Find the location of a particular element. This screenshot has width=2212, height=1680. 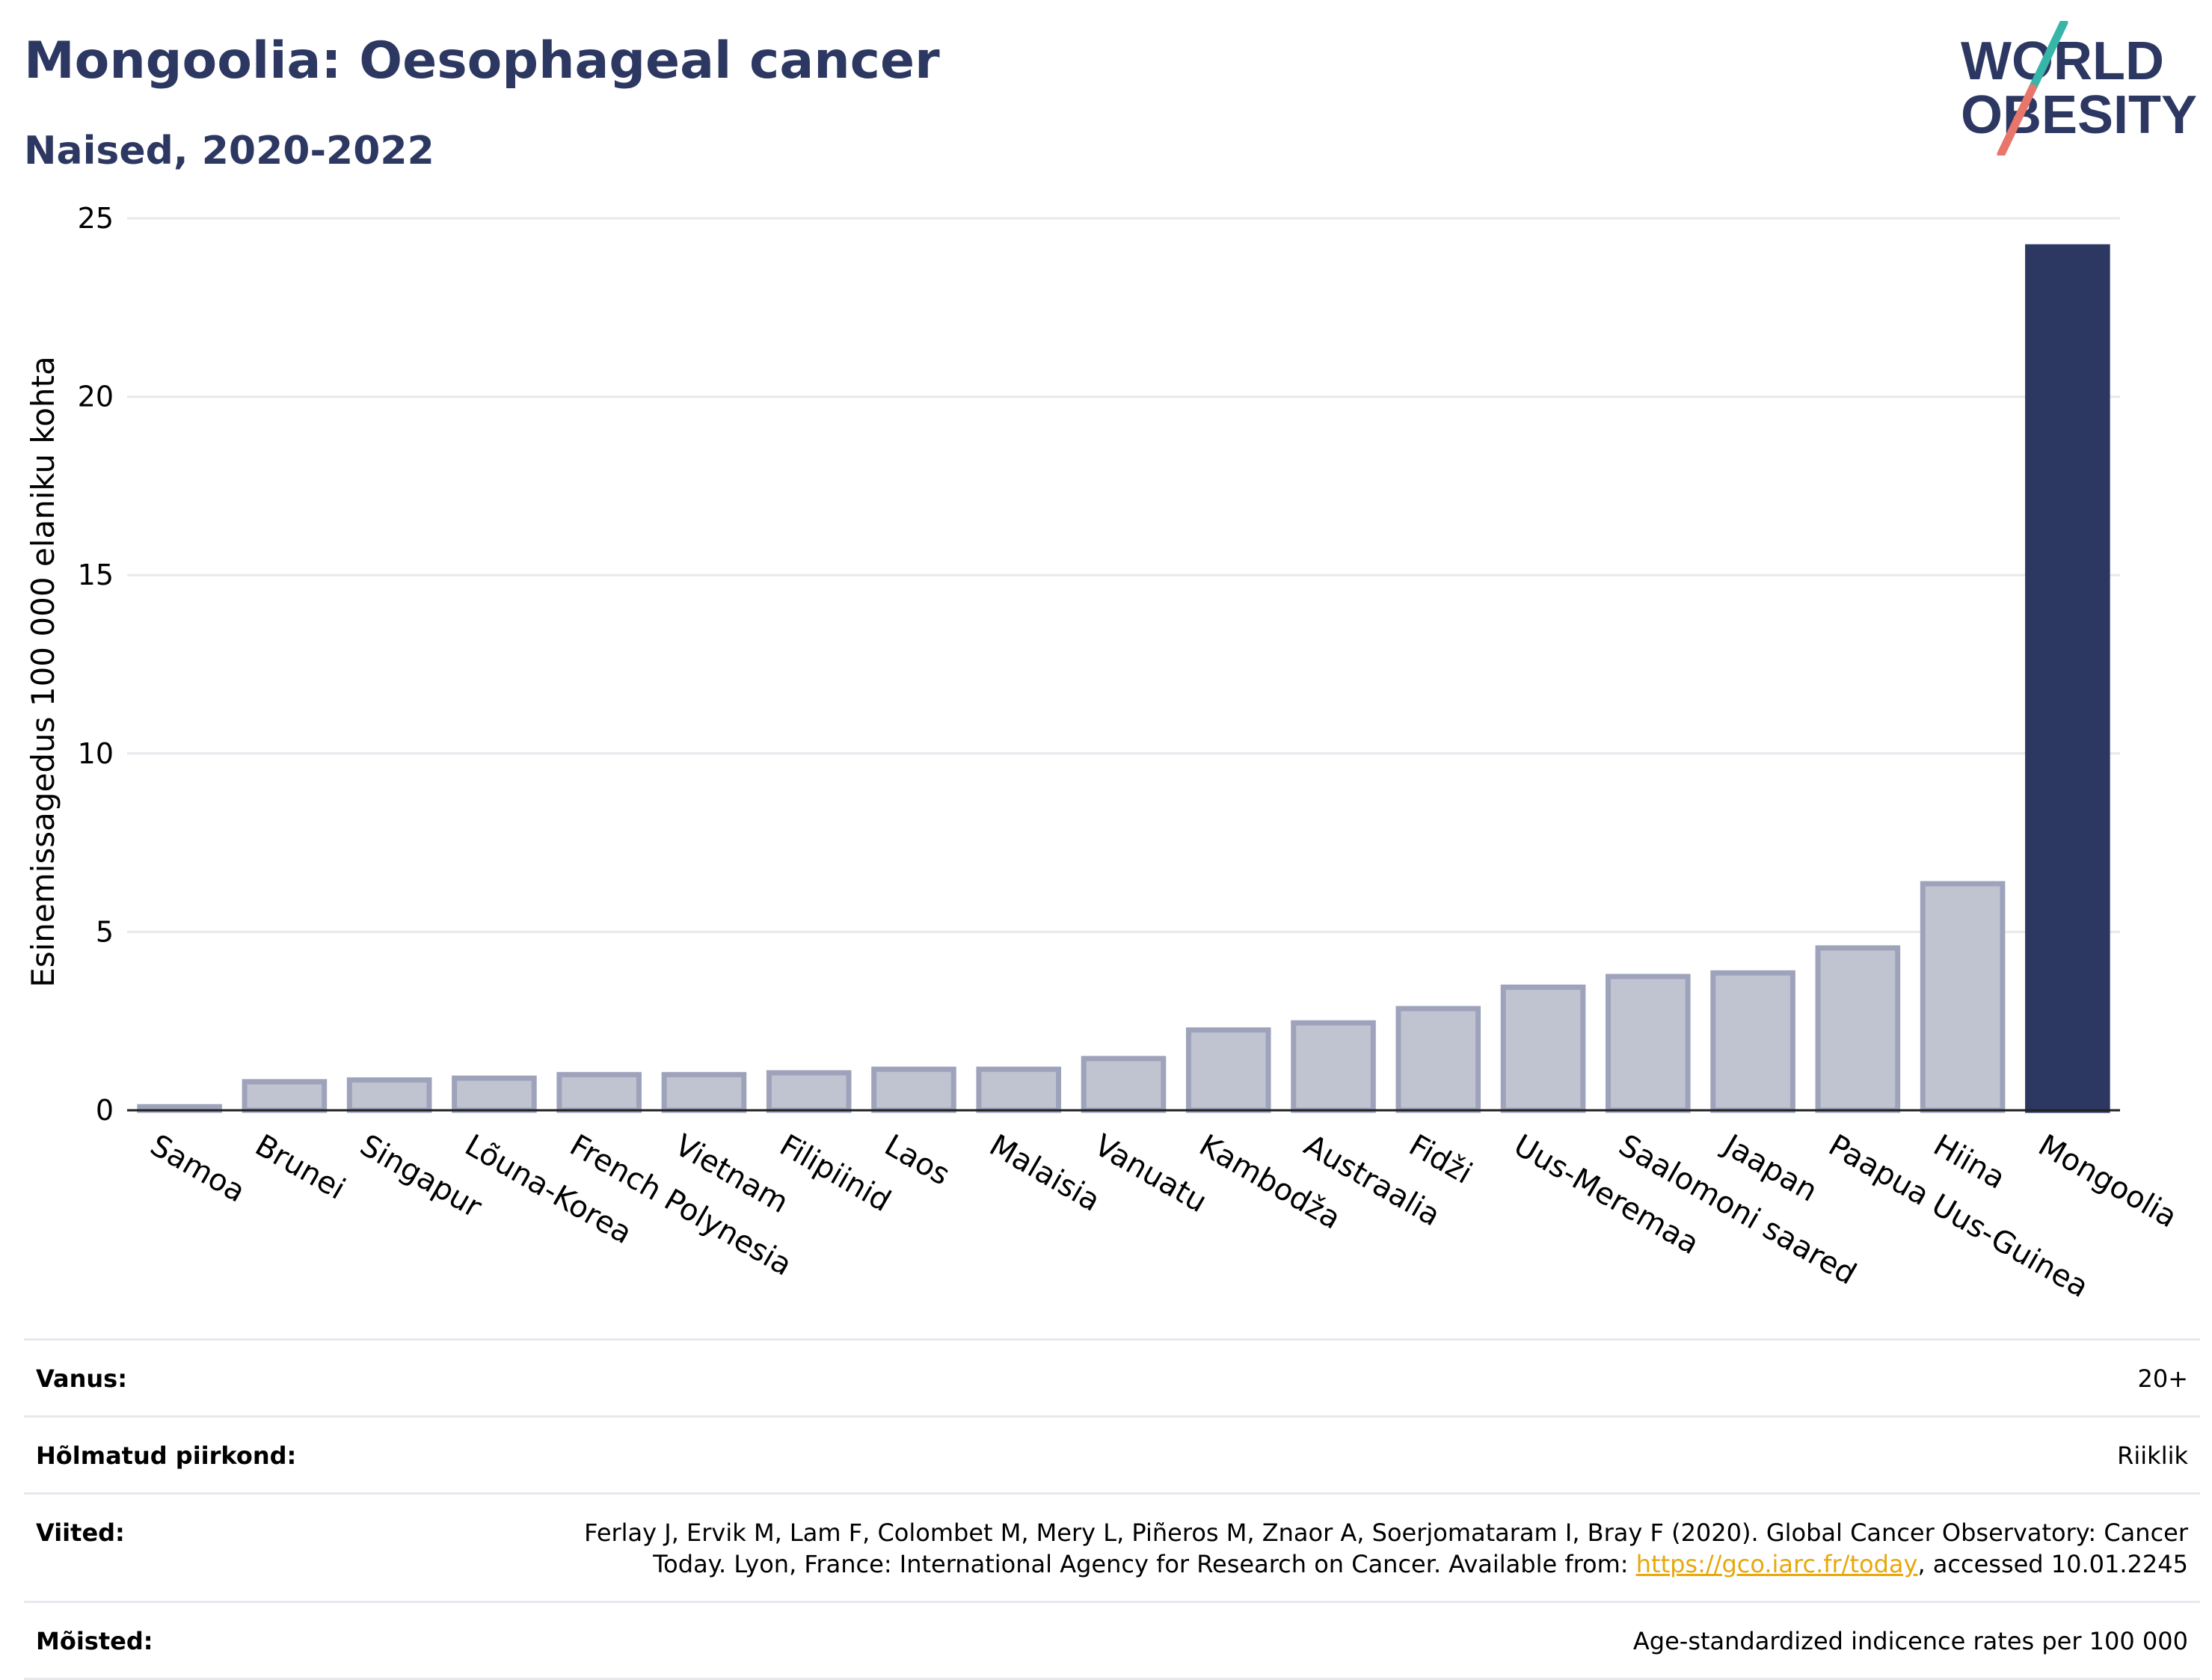

logo-line2: OBESITY is located at coordinates (2079, 115).